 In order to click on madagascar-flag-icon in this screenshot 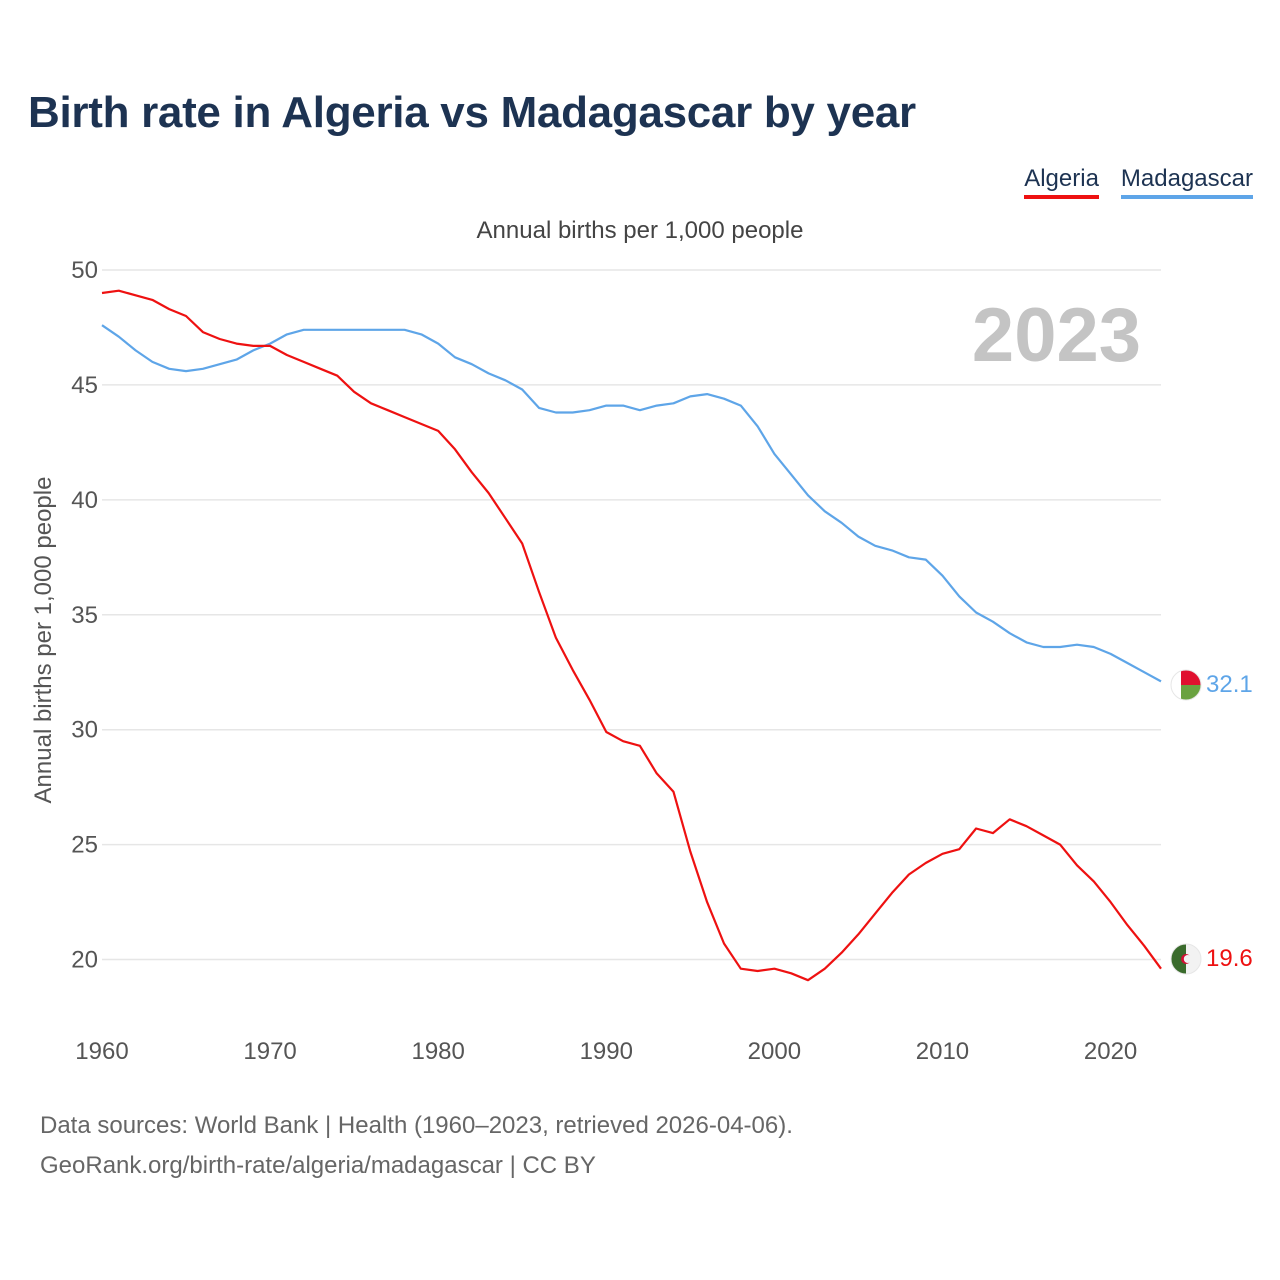, I will do `click(1186, 685)`.